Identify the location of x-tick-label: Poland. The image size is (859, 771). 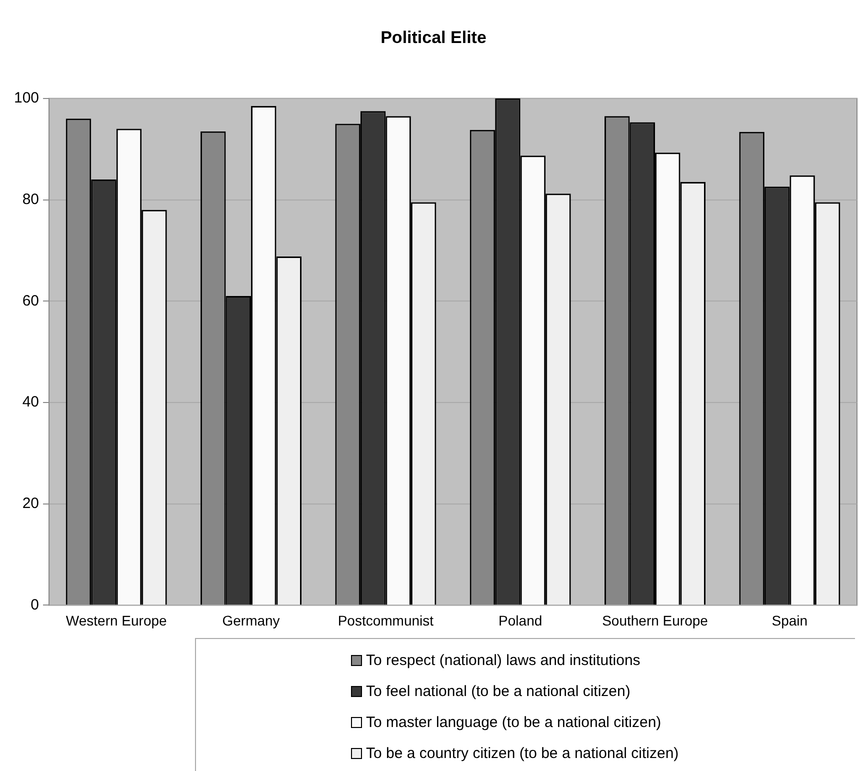
(520, 620).